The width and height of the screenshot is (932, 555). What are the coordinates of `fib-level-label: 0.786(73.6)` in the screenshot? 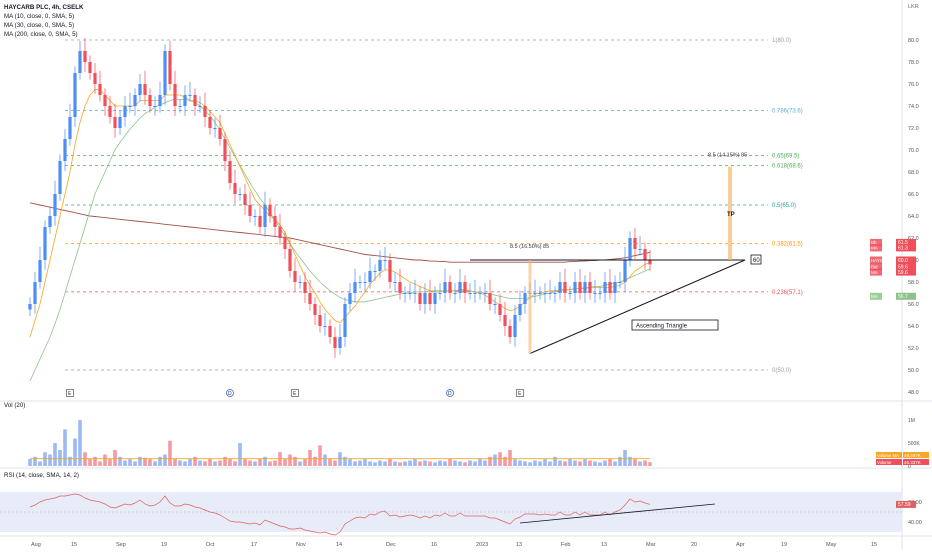 It's located at (787, 111).